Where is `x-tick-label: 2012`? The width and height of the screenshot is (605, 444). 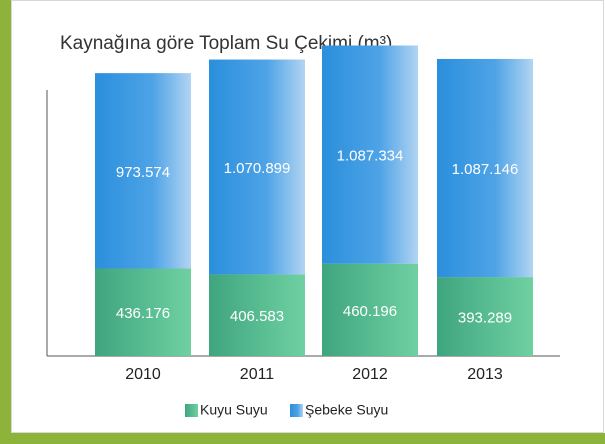
x-tick-label: 2012 is located at coordinates (370, 374).